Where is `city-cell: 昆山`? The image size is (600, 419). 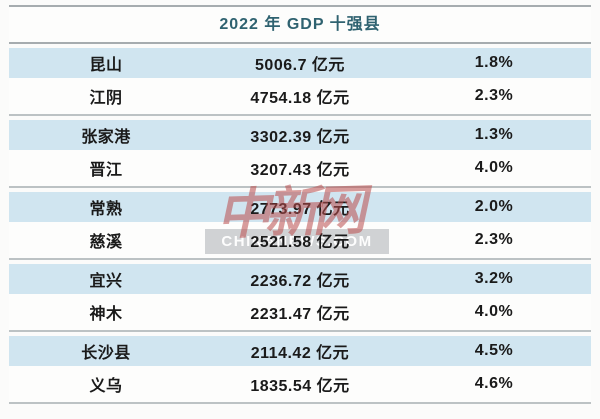 city-cell: 昆山 is located at coordinates (106, 65).